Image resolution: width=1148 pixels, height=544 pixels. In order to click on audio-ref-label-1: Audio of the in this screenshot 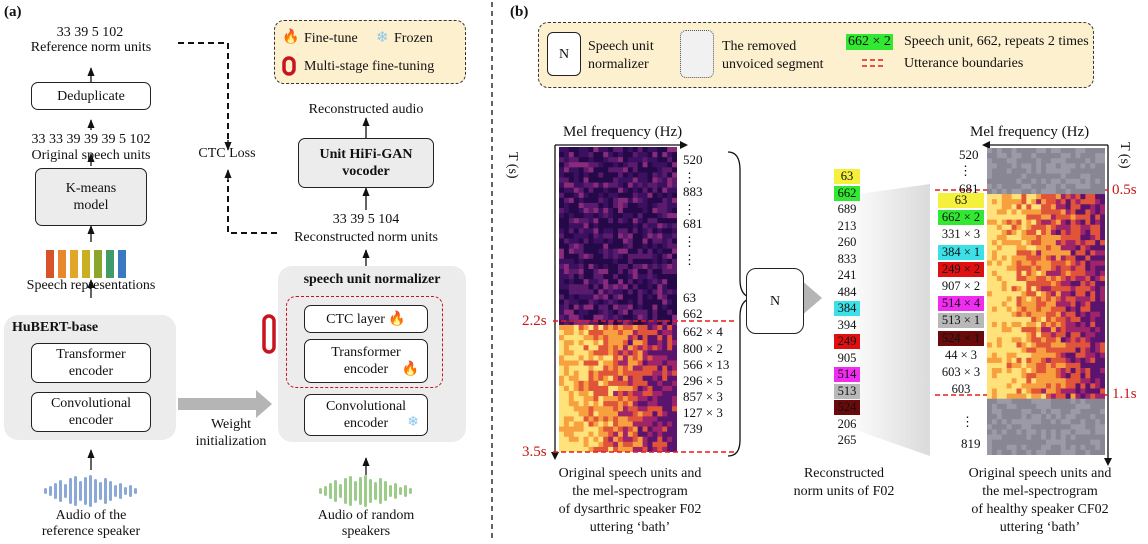, I will do `click(91, 515)`.